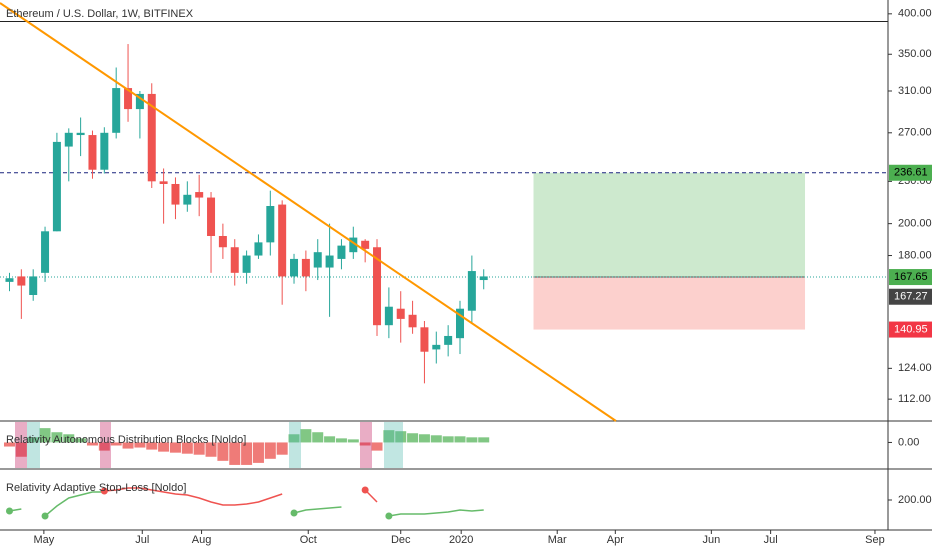  What do you see at coordinates (911, 329) in the screenshot?
I see `price-badge-label: 140.95` at bounding box center [911, 329].